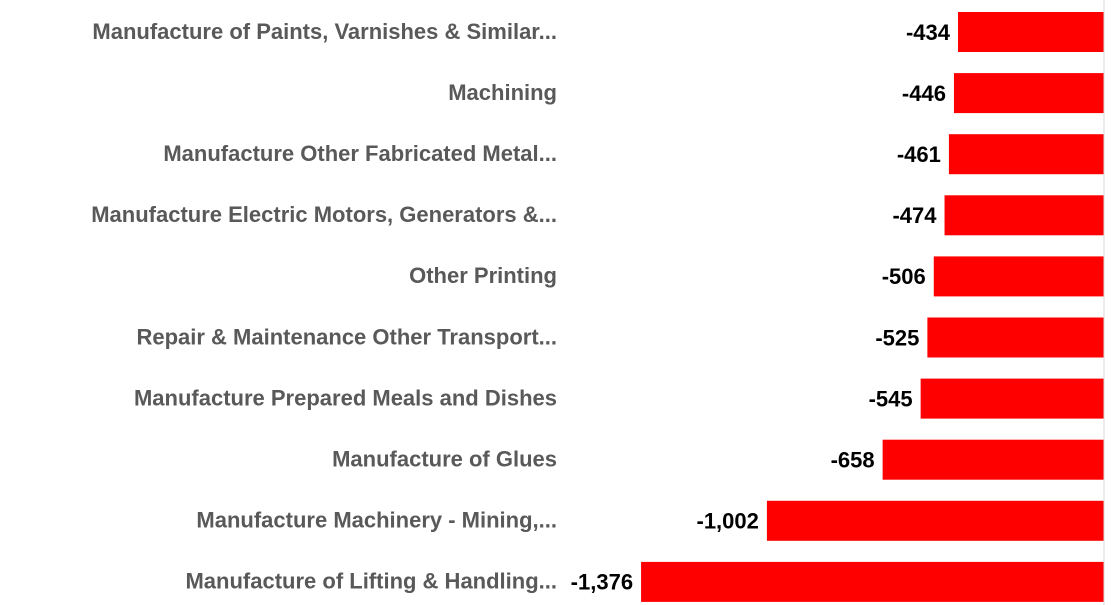 The image size is (1120, 605). What do you see at coordinates (914, 215) in the screenshot?
I see `value-label: -474` at bounding box center [914, 215].